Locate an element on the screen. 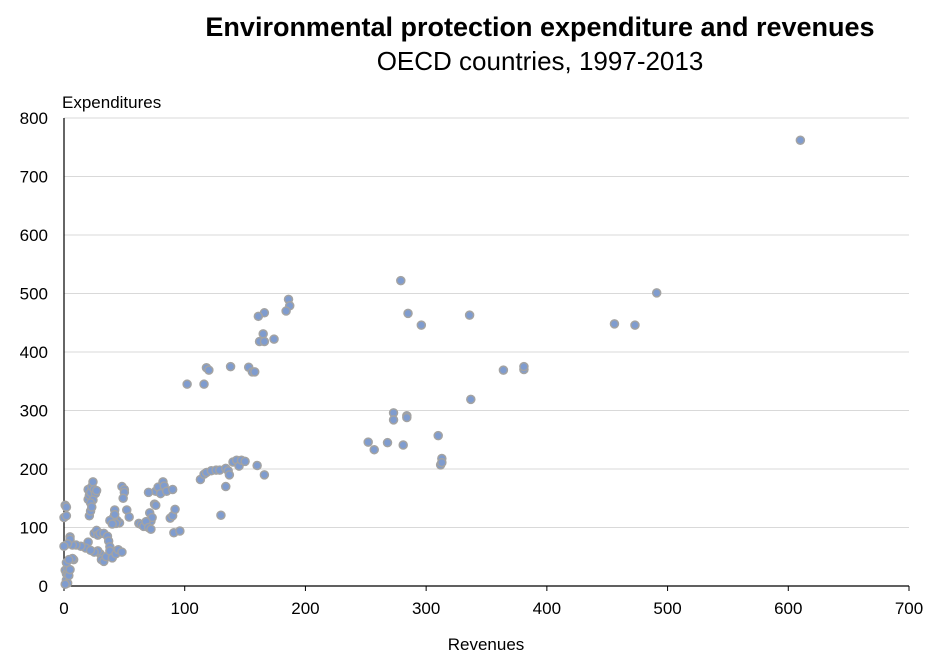 The width and height of the screenshot is (931, 653). x-tick-label: 300 is located at coordinates (426, 608).